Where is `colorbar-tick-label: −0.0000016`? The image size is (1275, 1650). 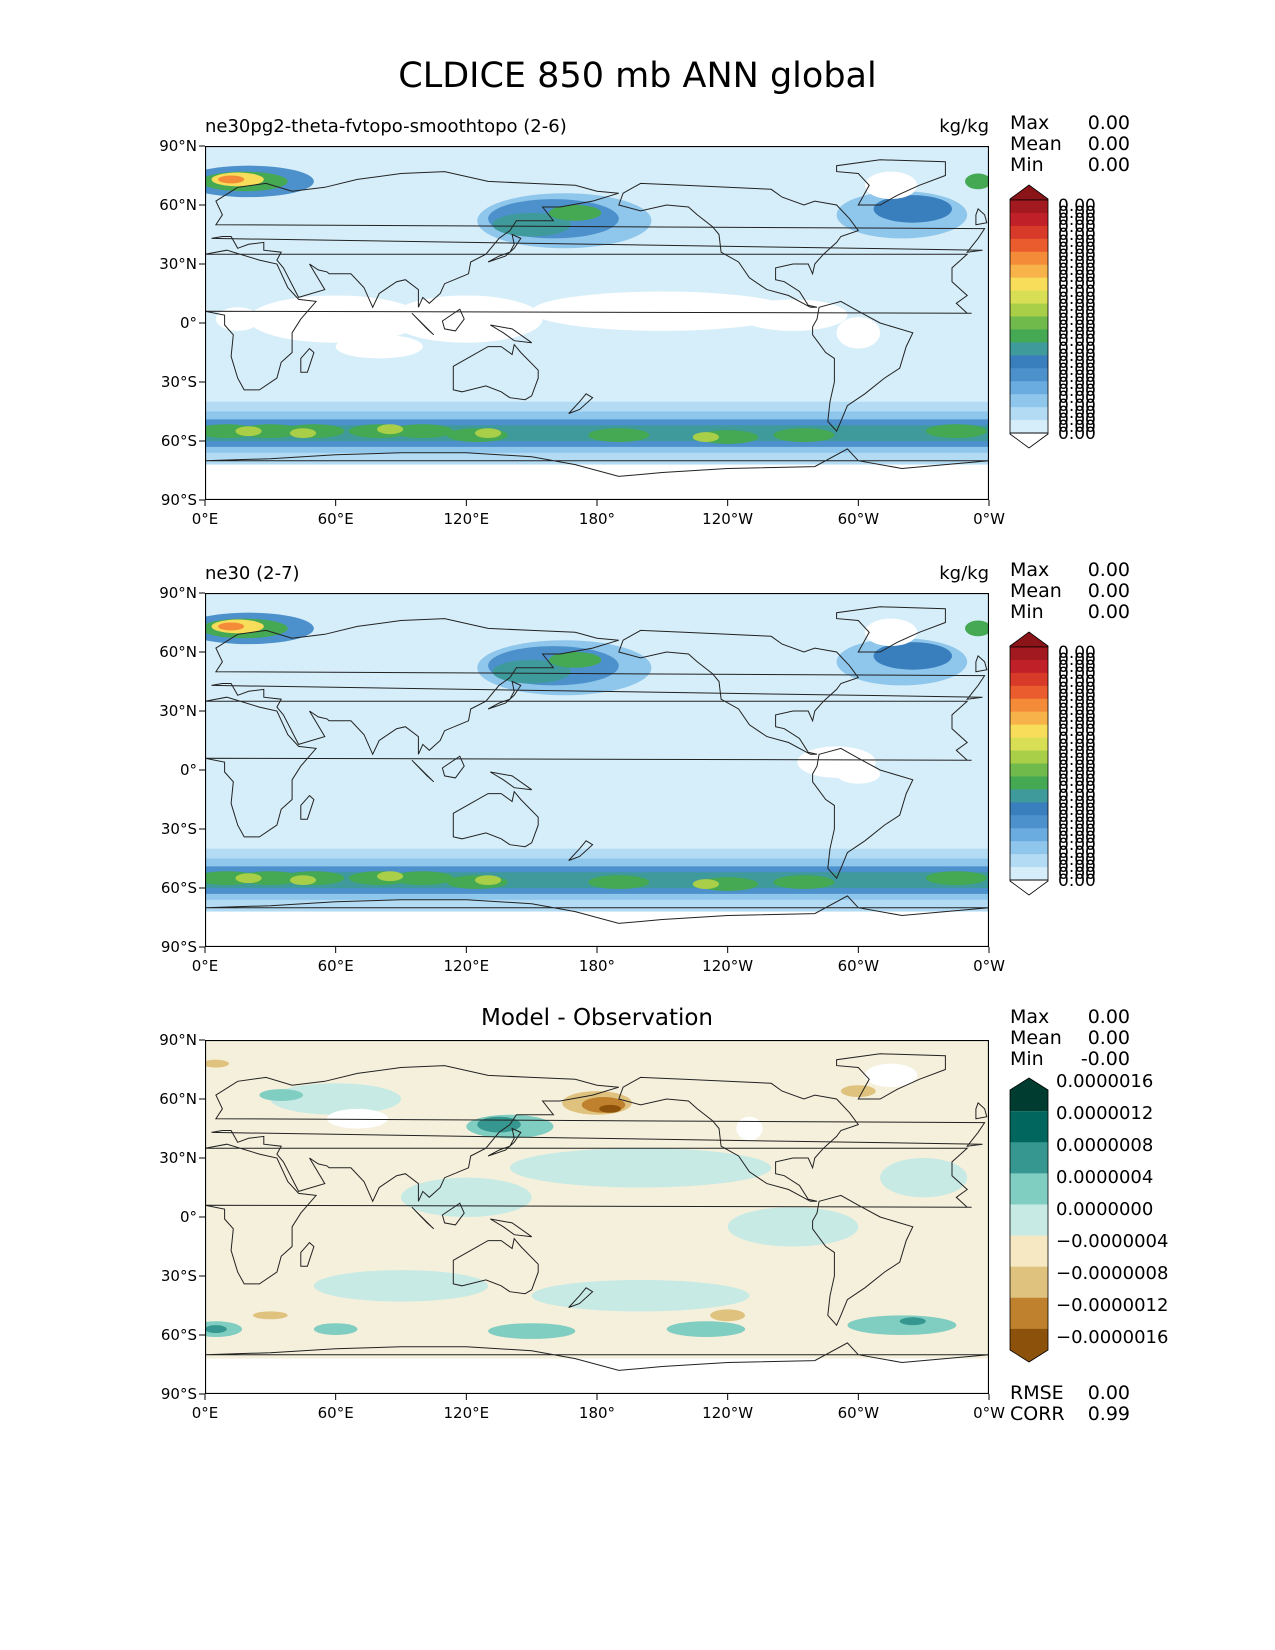 colorbar-tick-label: −0.0000016 is located at coordinates (1112, 1337).